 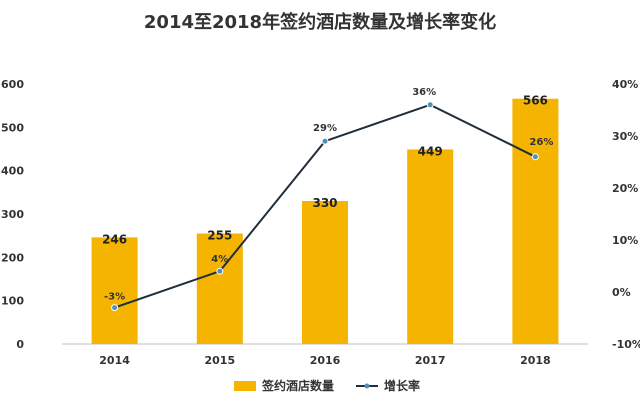 I want to click on growth-rate-label: 4%, so click(x=219, y=259).